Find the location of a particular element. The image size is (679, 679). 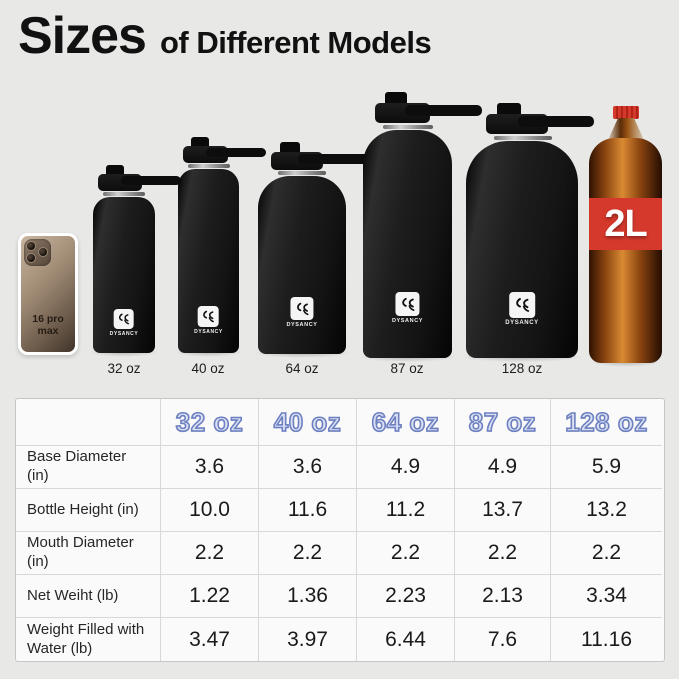

phone-camera-module is located at coordinates (37, 252).